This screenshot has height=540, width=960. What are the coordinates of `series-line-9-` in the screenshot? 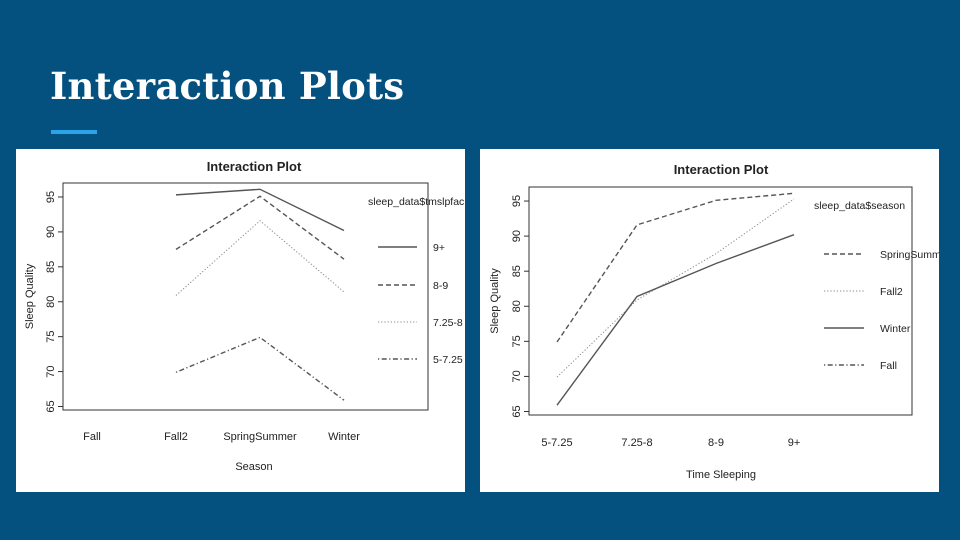 It's located at (260, 210).